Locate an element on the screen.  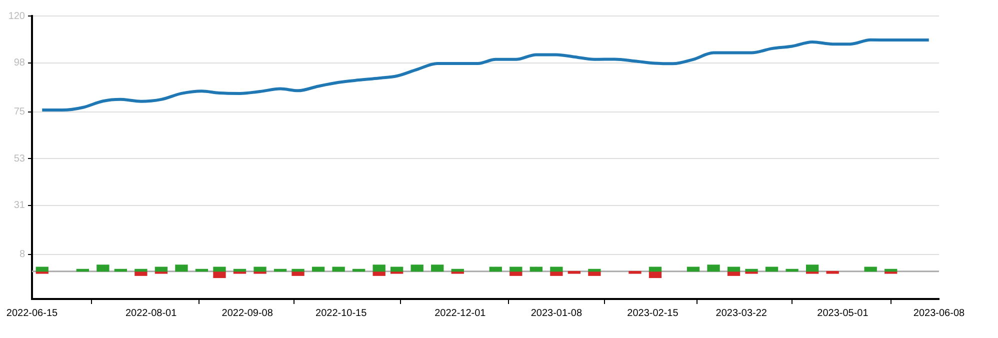
x-tick-label: 2022-10-15 is located at coordinates (342, 313).